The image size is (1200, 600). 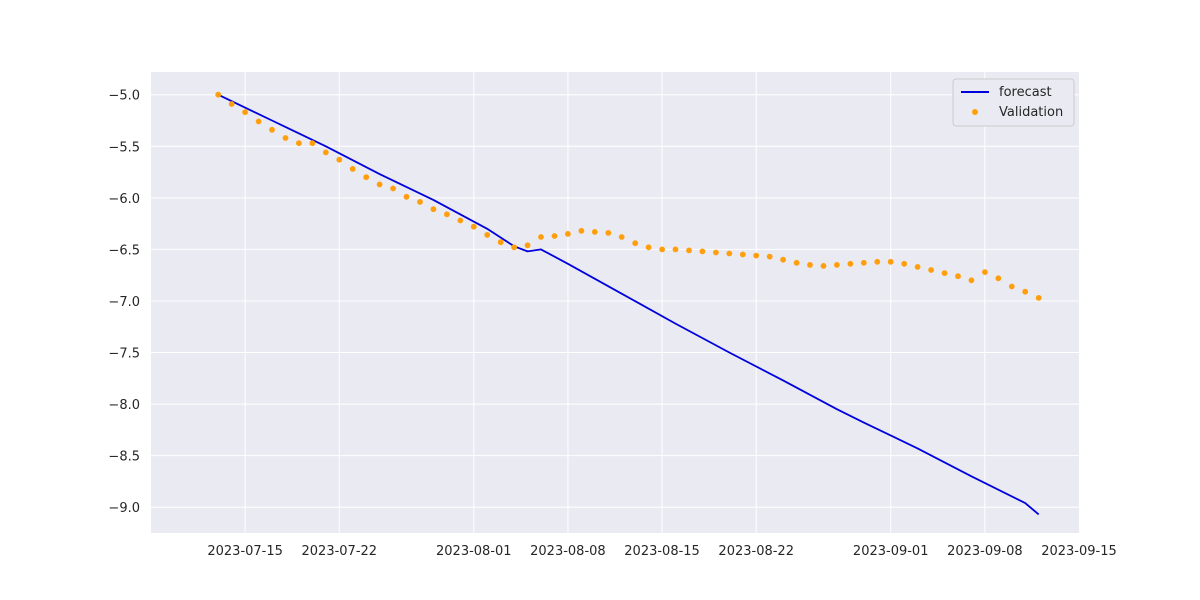 What do you see at coordinates (124, 250) in the screenshot?
I see `y-tick-label: −6.5` at bounding box center [124, 250].